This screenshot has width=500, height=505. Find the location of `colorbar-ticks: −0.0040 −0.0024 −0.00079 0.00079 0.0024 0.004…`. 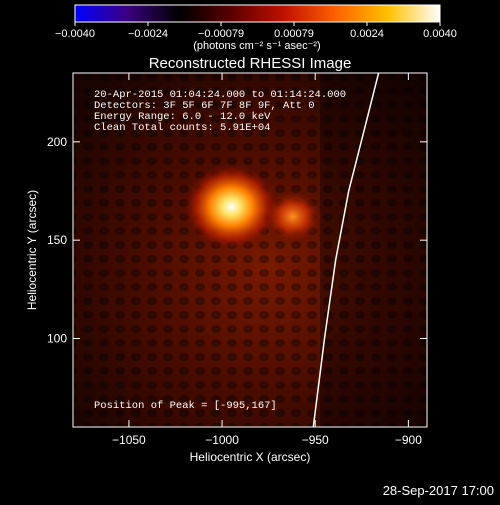

colorbar-ticks: −0.0040 −0.0024 −0.00079 0.00079 0.0024 0.004… is located at coordinates (256, 31).